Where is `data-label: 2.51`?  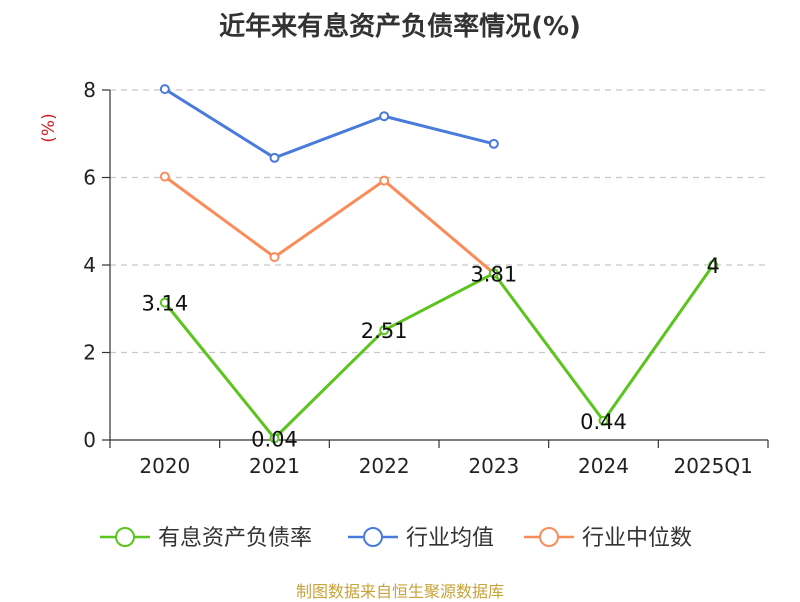
data-label: 2.51 is located at coordinates (384, 331).